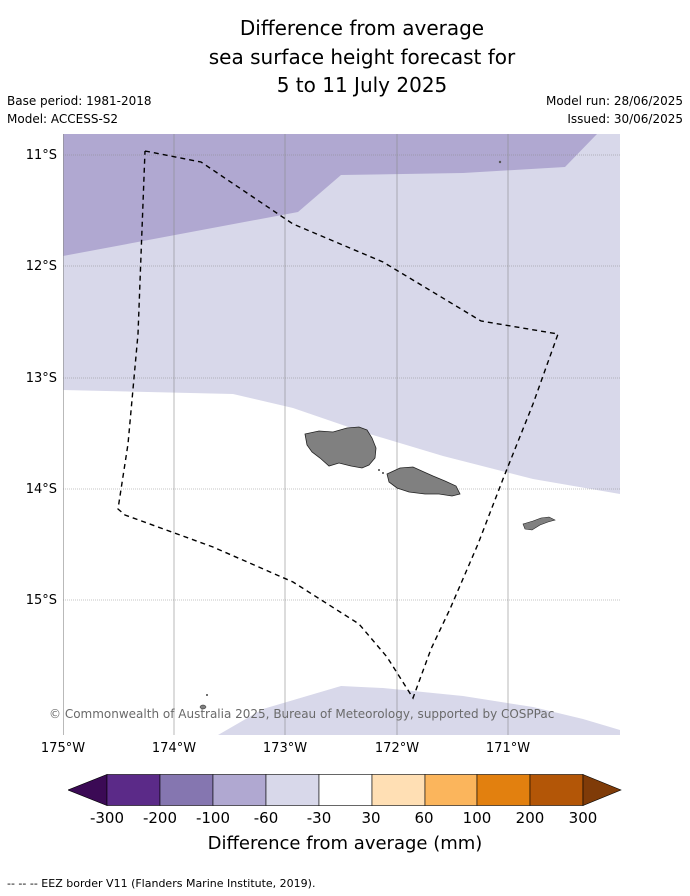  Describe the element at coordinates (41, 489) in the screenshot. I see `lat-label-14s: 14°S` at that location.